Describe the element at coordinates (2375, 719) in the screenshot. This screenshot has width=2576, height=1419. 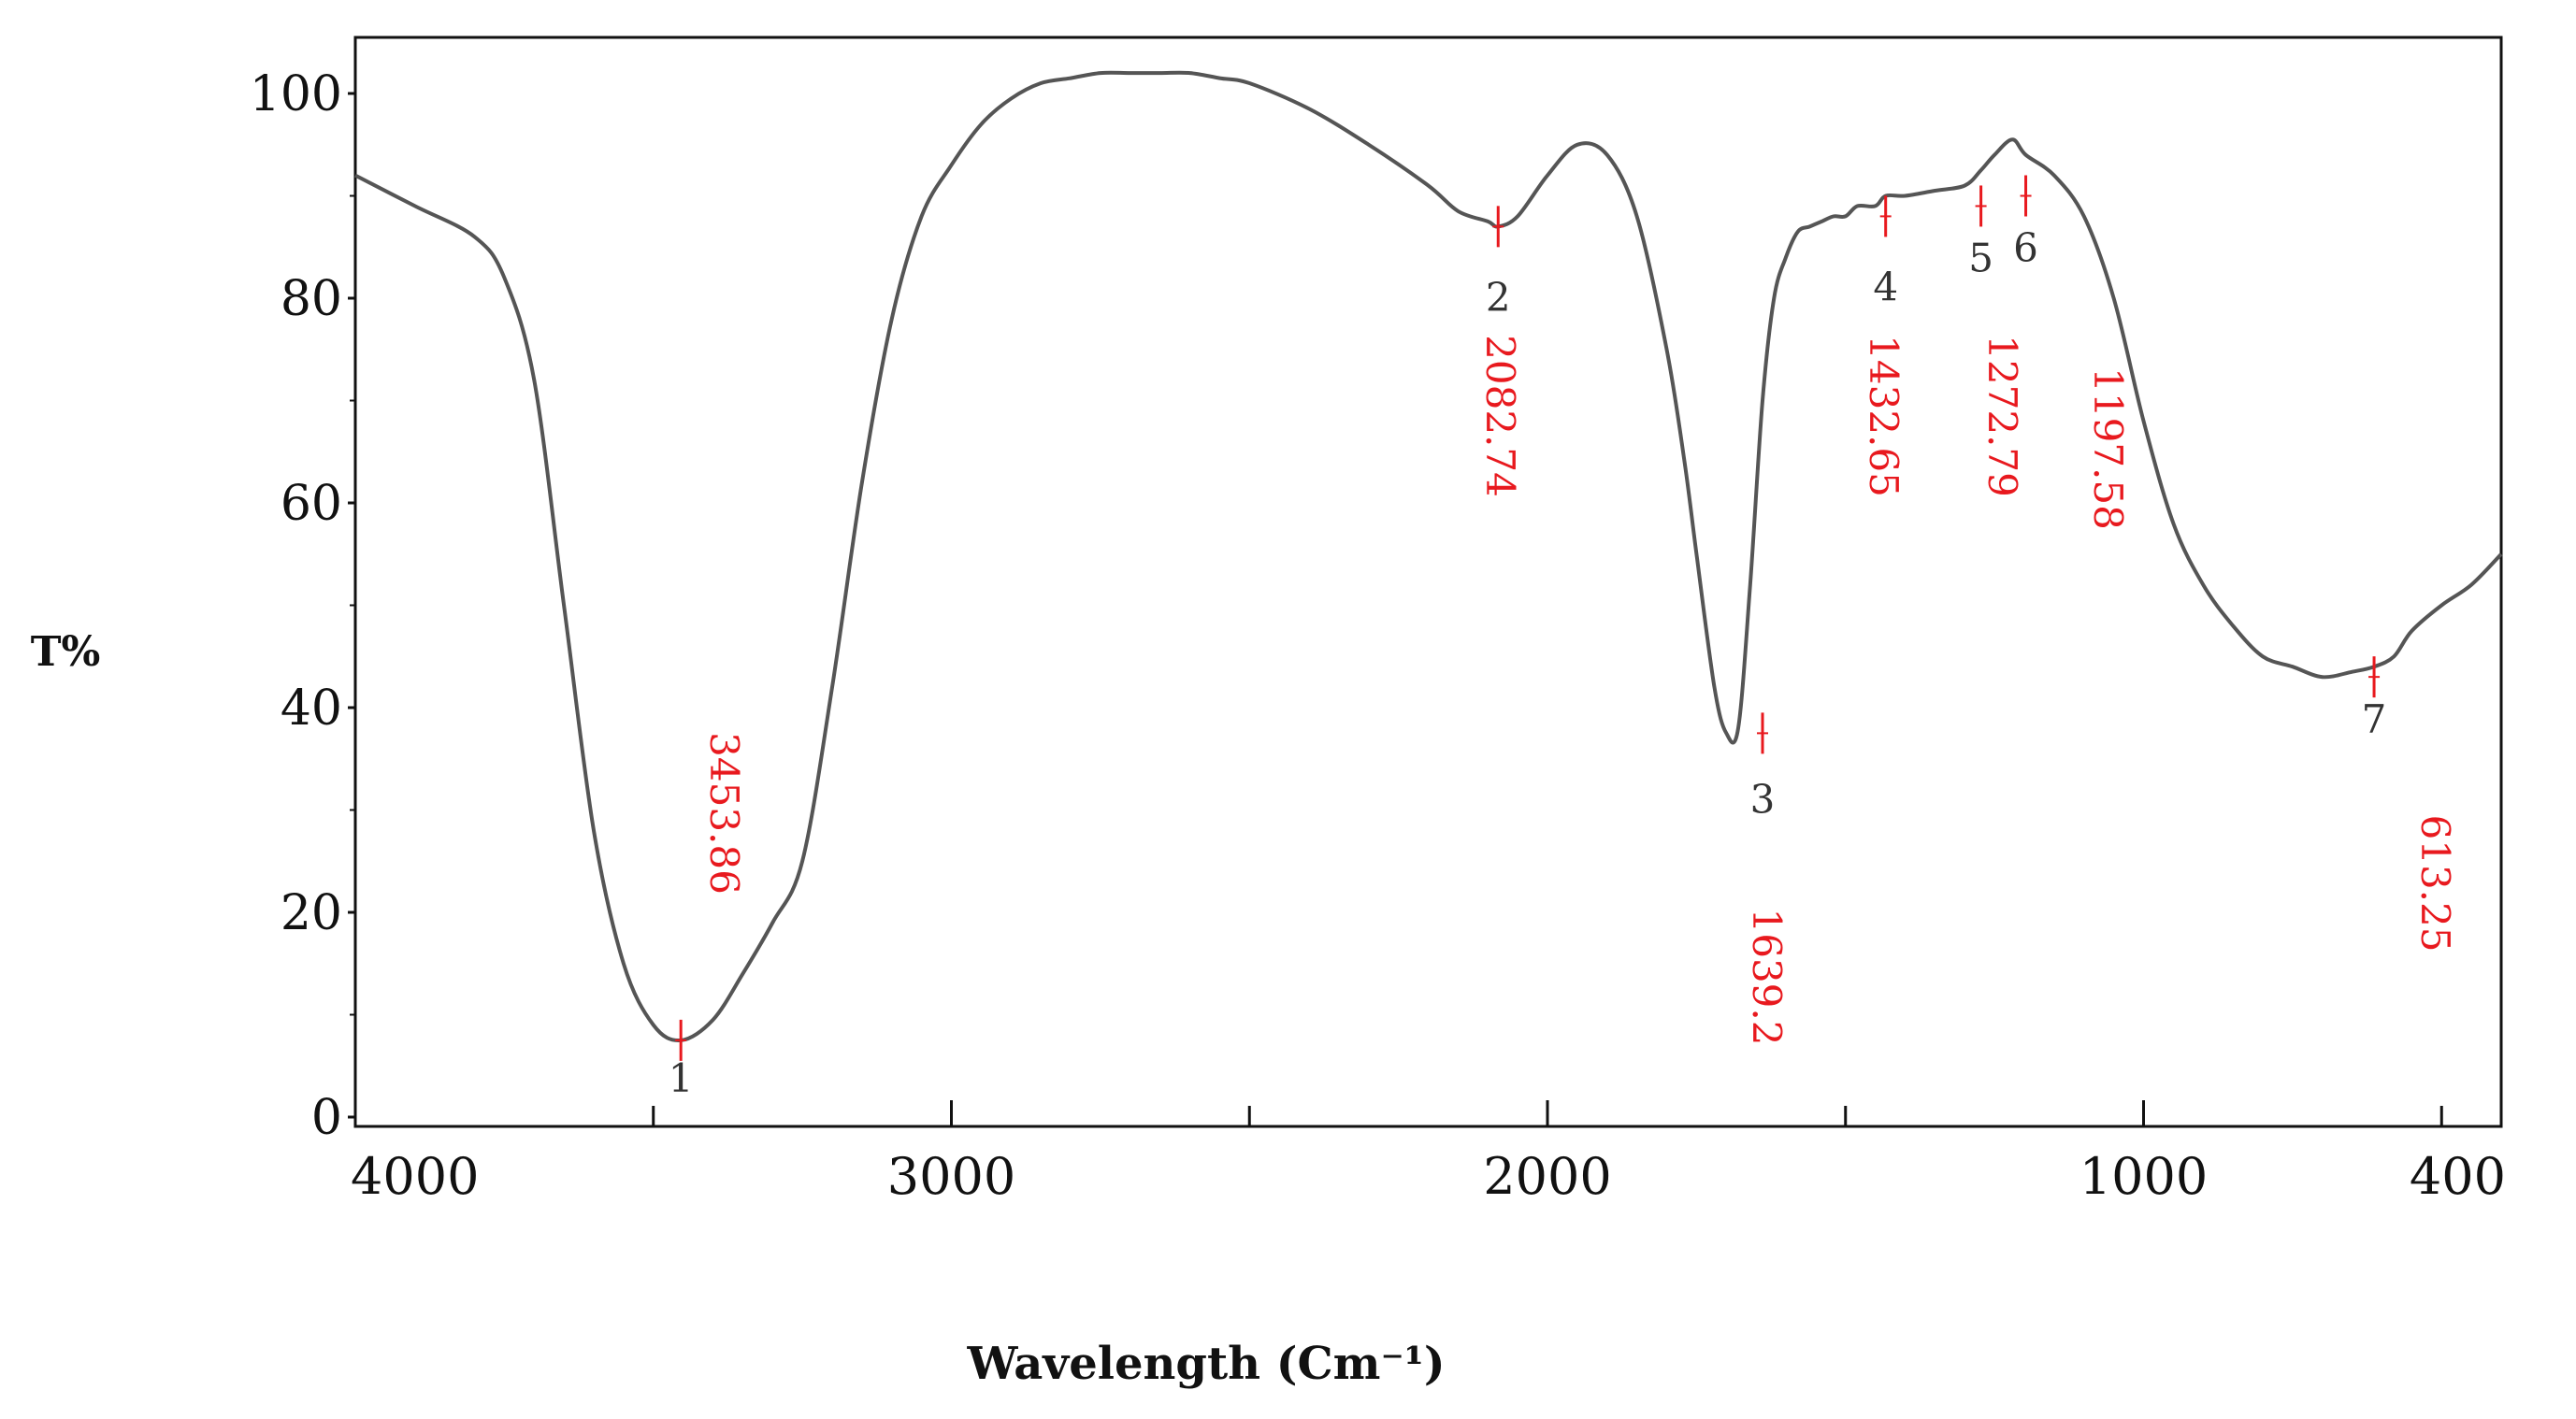
I see `peak-index-label: 7` at that location.